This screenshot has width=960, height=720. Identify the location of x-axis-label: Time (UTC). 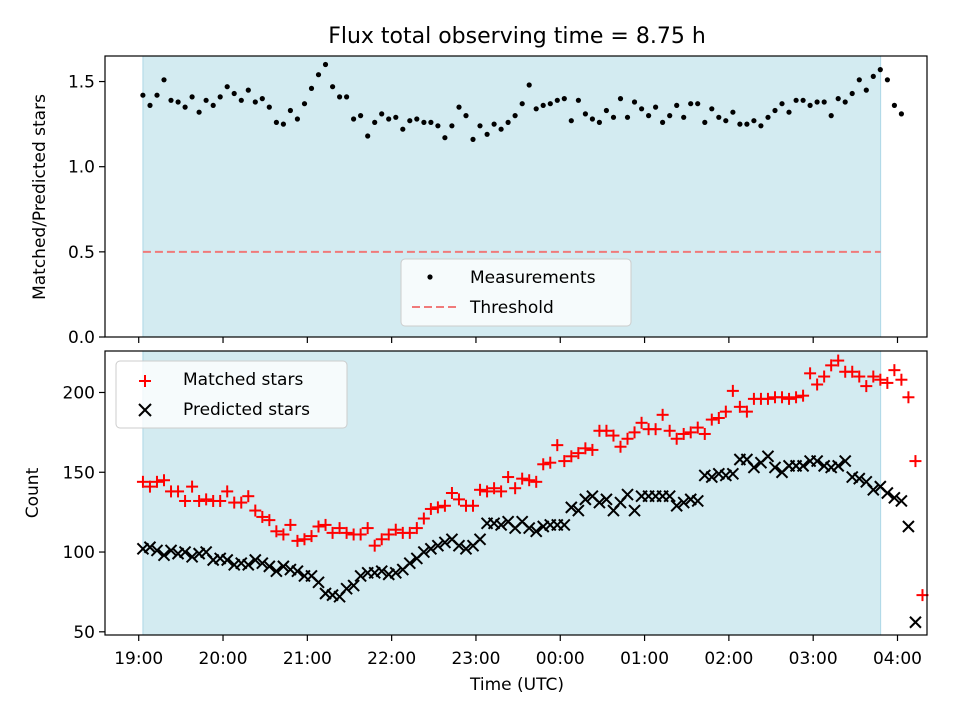
(516, 685).